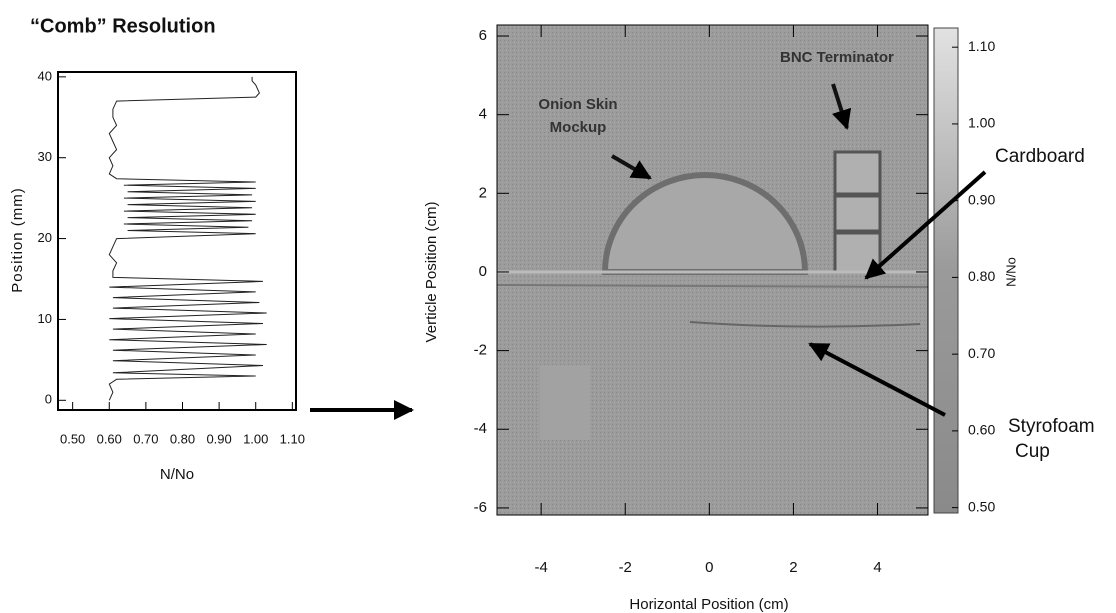 This screenshot has height=613, width=1116. I want to click on colorbar-tick-label: 0.50, so click(981, 506).